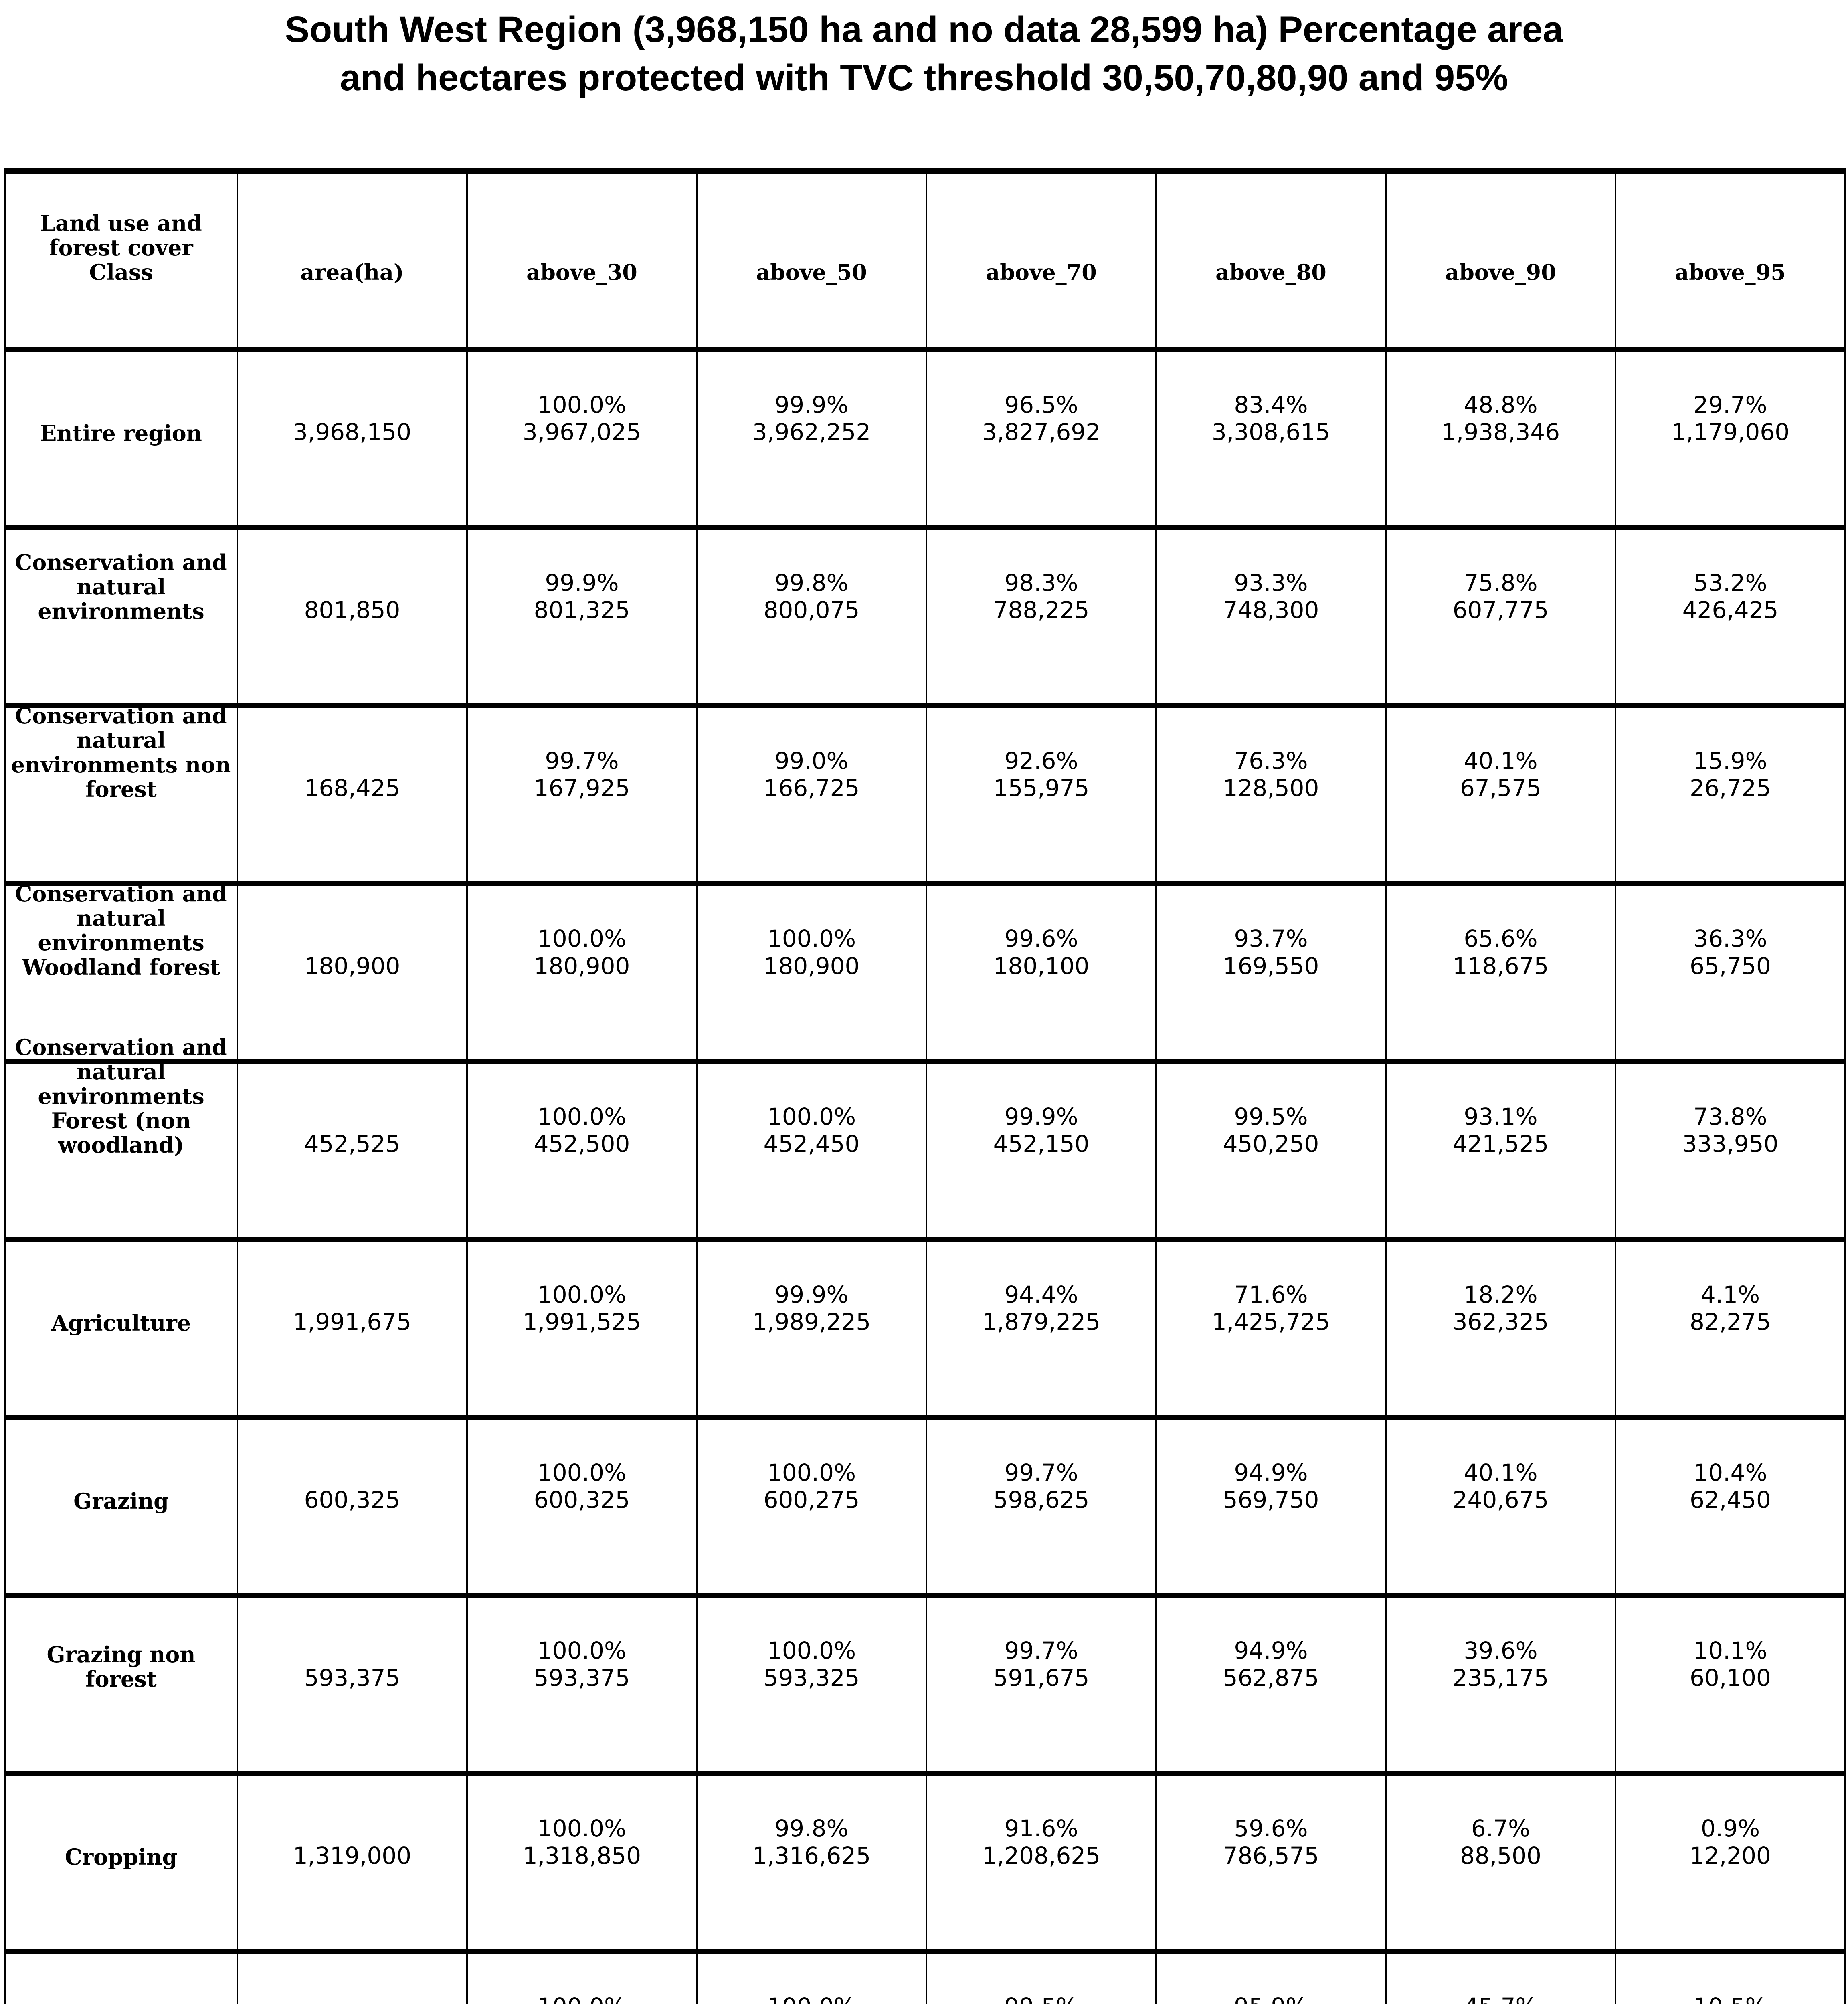  Describe the element at coordinates (1271, 788) in the screenshot. I see `hectares-value: 128,500` at that location.